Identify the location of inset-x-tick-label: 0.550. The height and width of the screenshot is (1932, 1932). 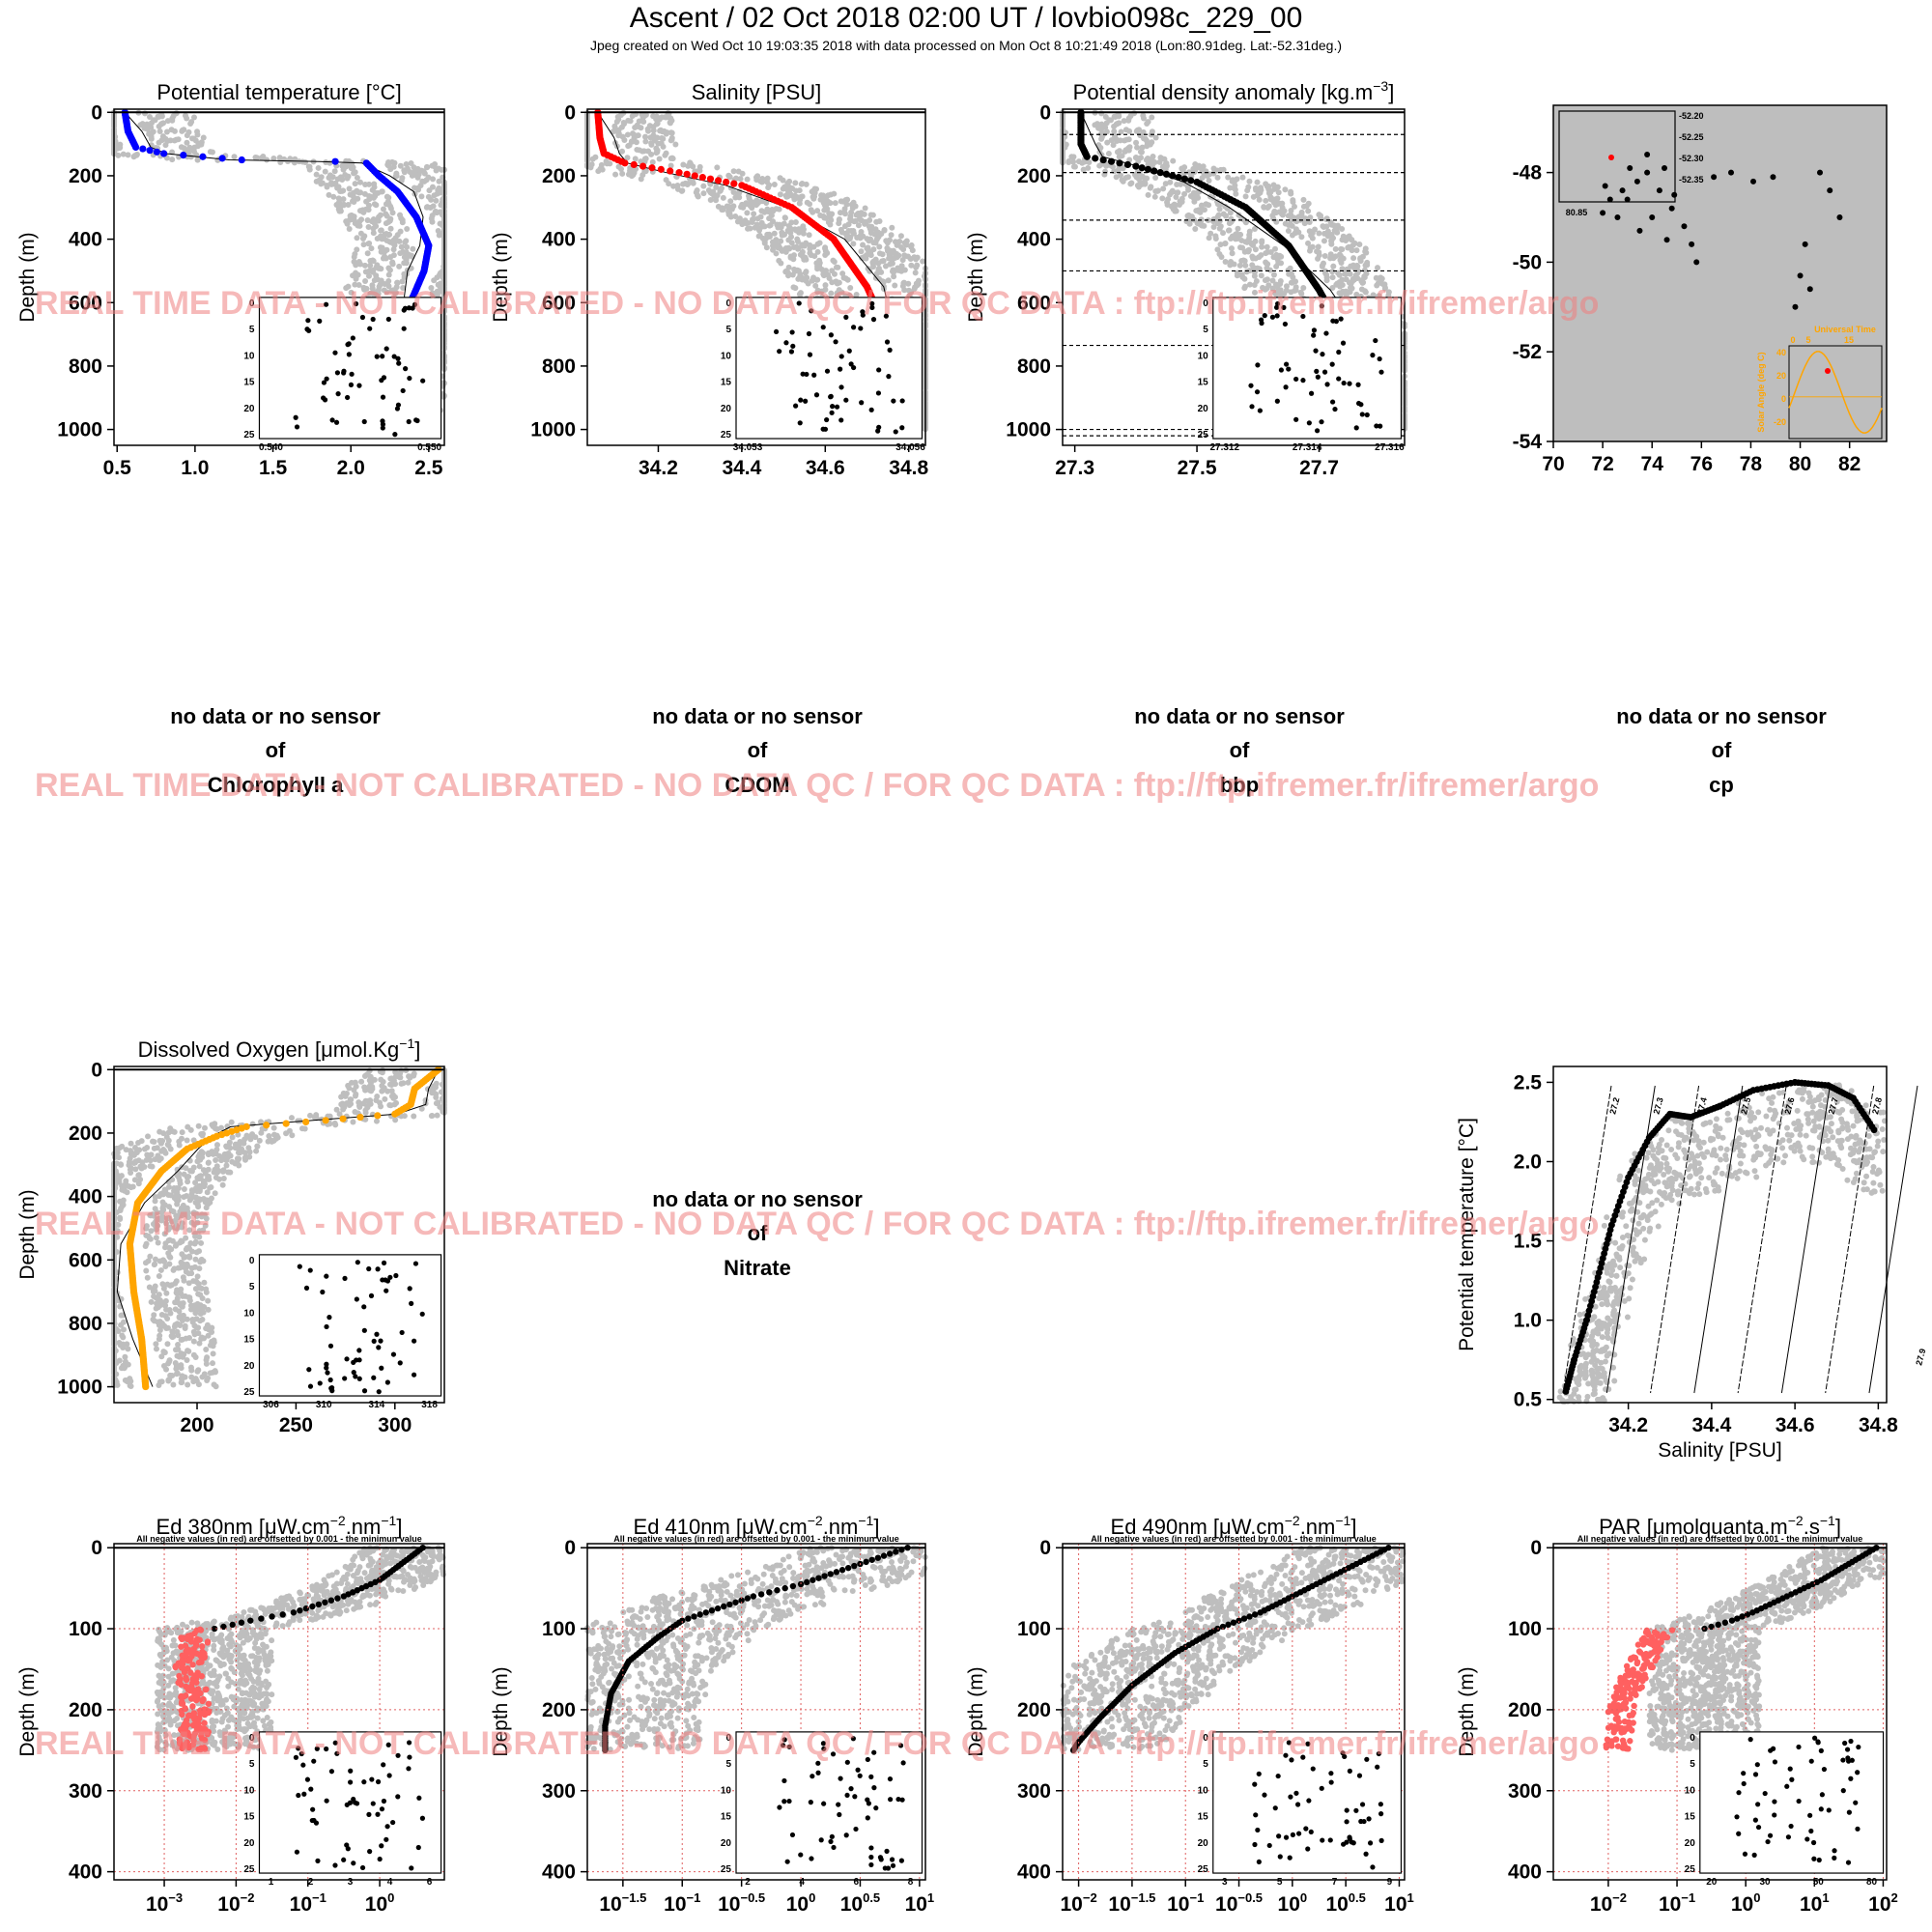
(429, 447).